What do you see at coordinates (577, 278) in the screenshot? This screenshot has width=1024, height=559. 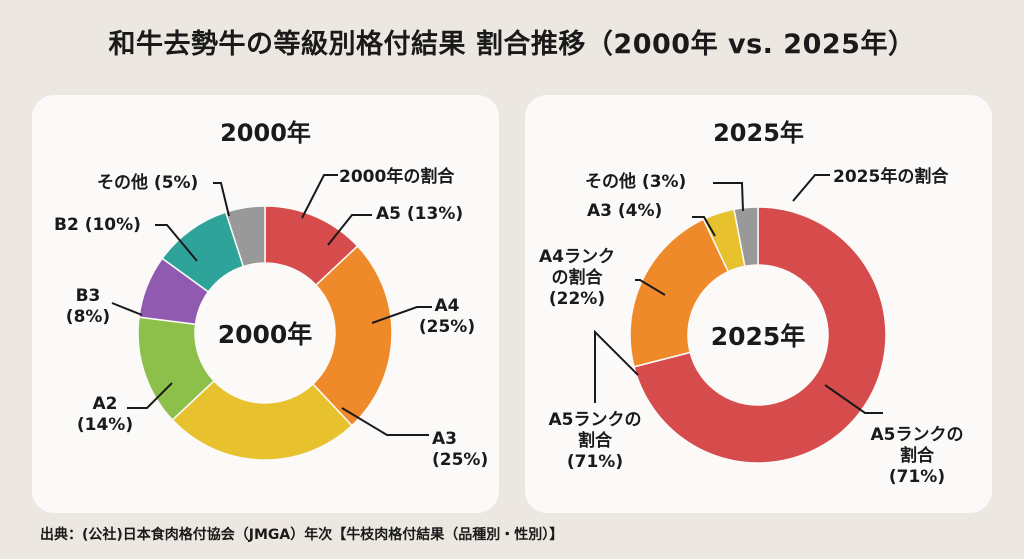 I see `data-label-A4: A4ランクの割合(22%)` at bounding box center [577, 278].